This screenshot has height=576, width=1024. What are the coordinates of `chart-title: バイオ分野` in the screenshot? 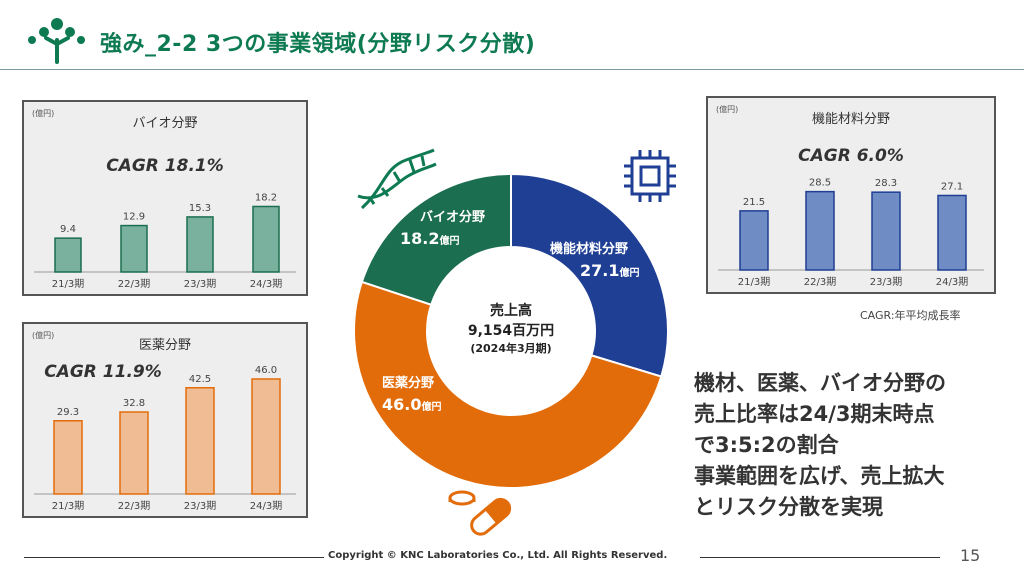 It's located at (165, 123).